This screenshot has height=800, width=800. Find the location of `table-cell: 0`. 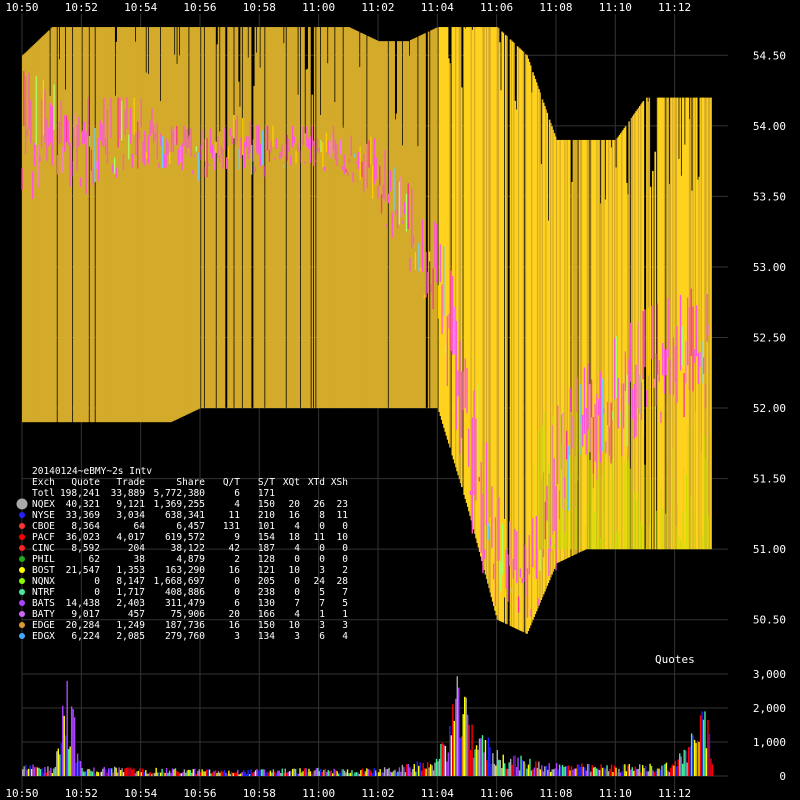

table-cell: 0 is located at coordinates (297, 592).